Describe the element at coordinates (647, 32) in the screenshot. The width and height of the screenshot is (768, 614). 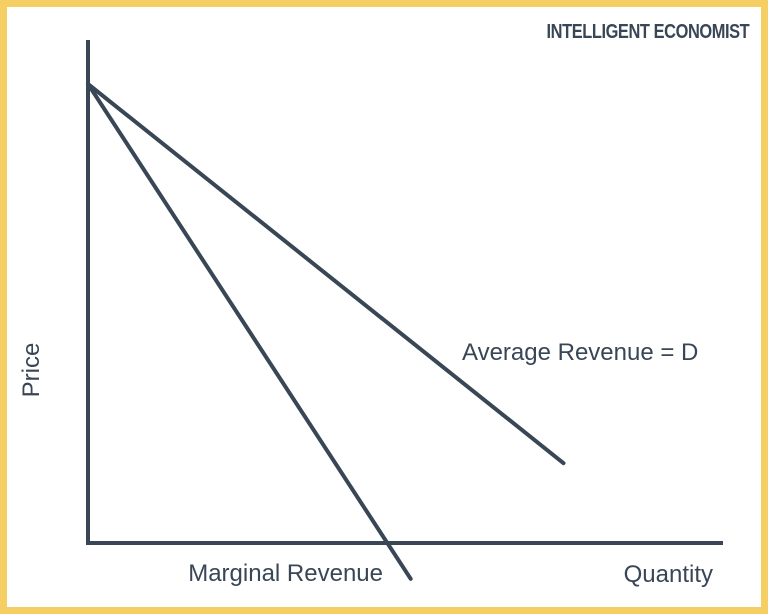
I see `brand-logo: INTELLIGENT ECONOMIST` at that location.